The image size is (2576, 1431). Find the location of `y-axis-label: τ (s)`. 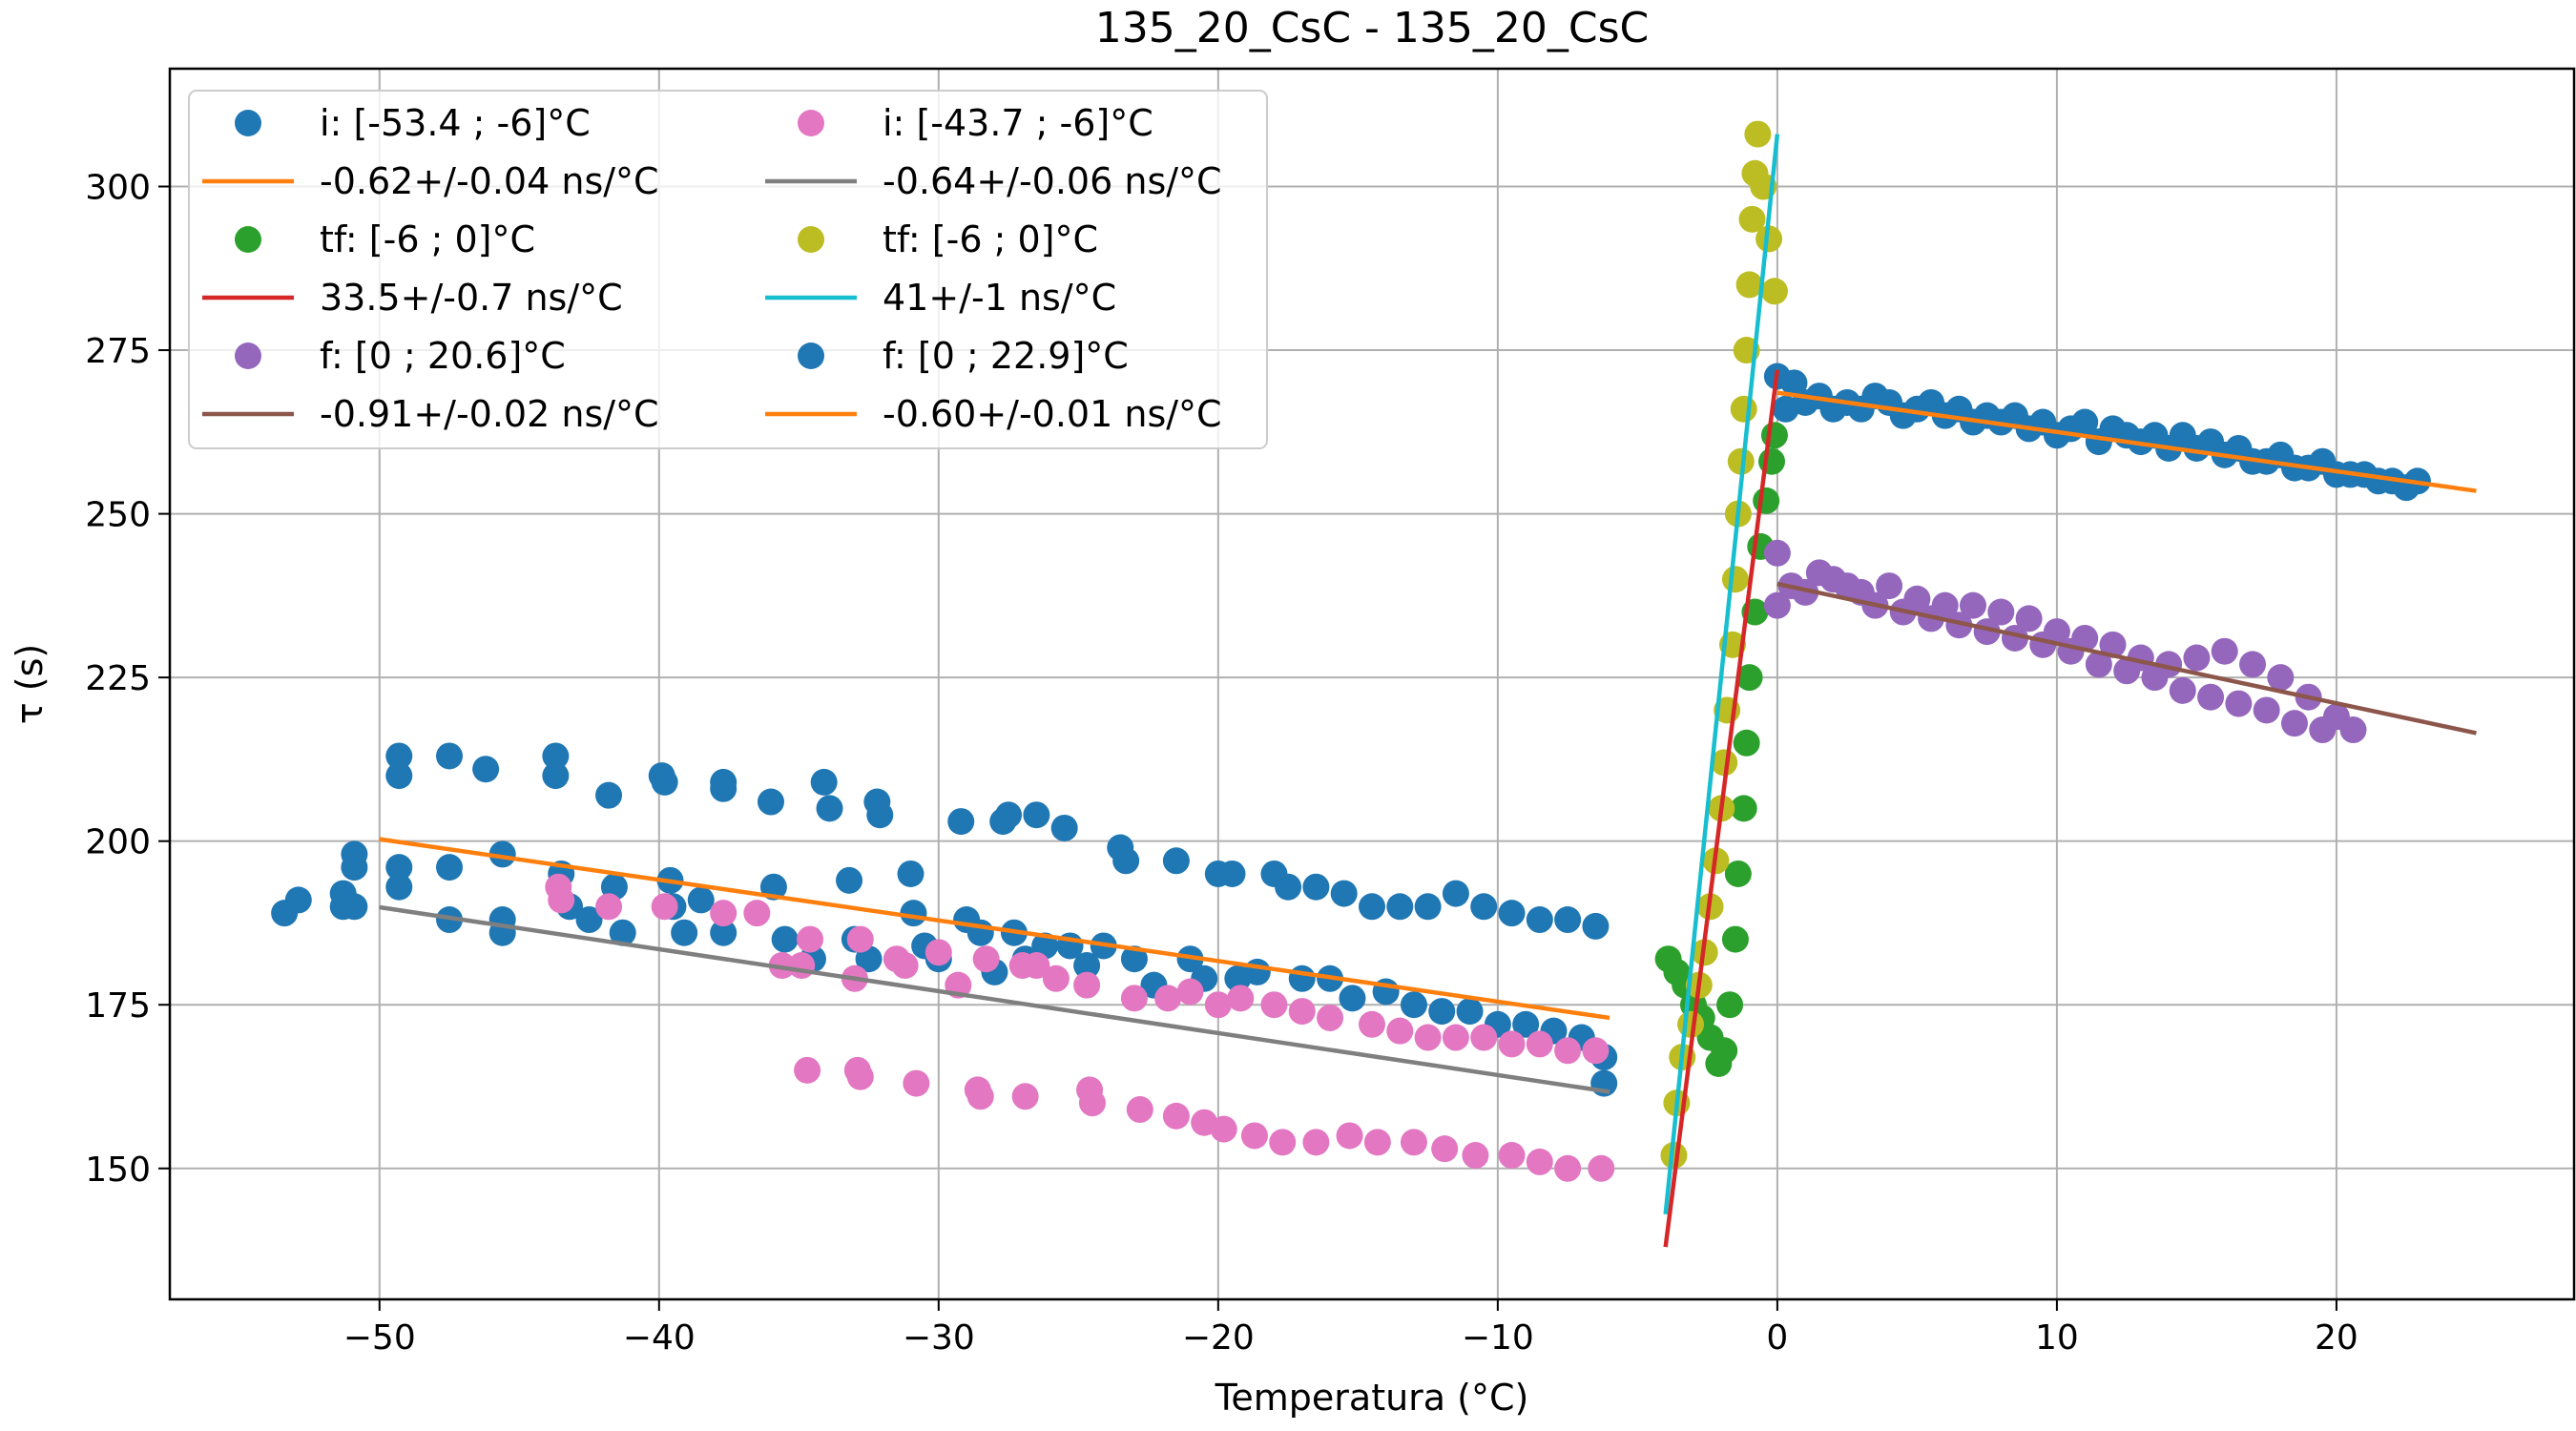

y-axis-label: τ (s) is located at coordinates (30, 684).